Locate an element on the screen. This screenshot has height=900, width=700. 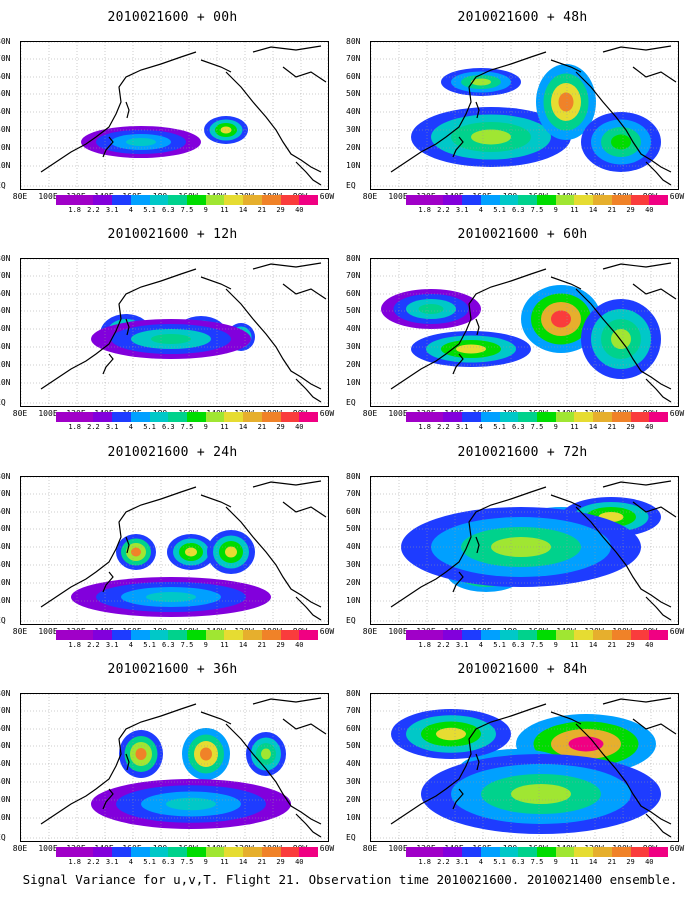
coastlines is located at coordinates (183, 767).